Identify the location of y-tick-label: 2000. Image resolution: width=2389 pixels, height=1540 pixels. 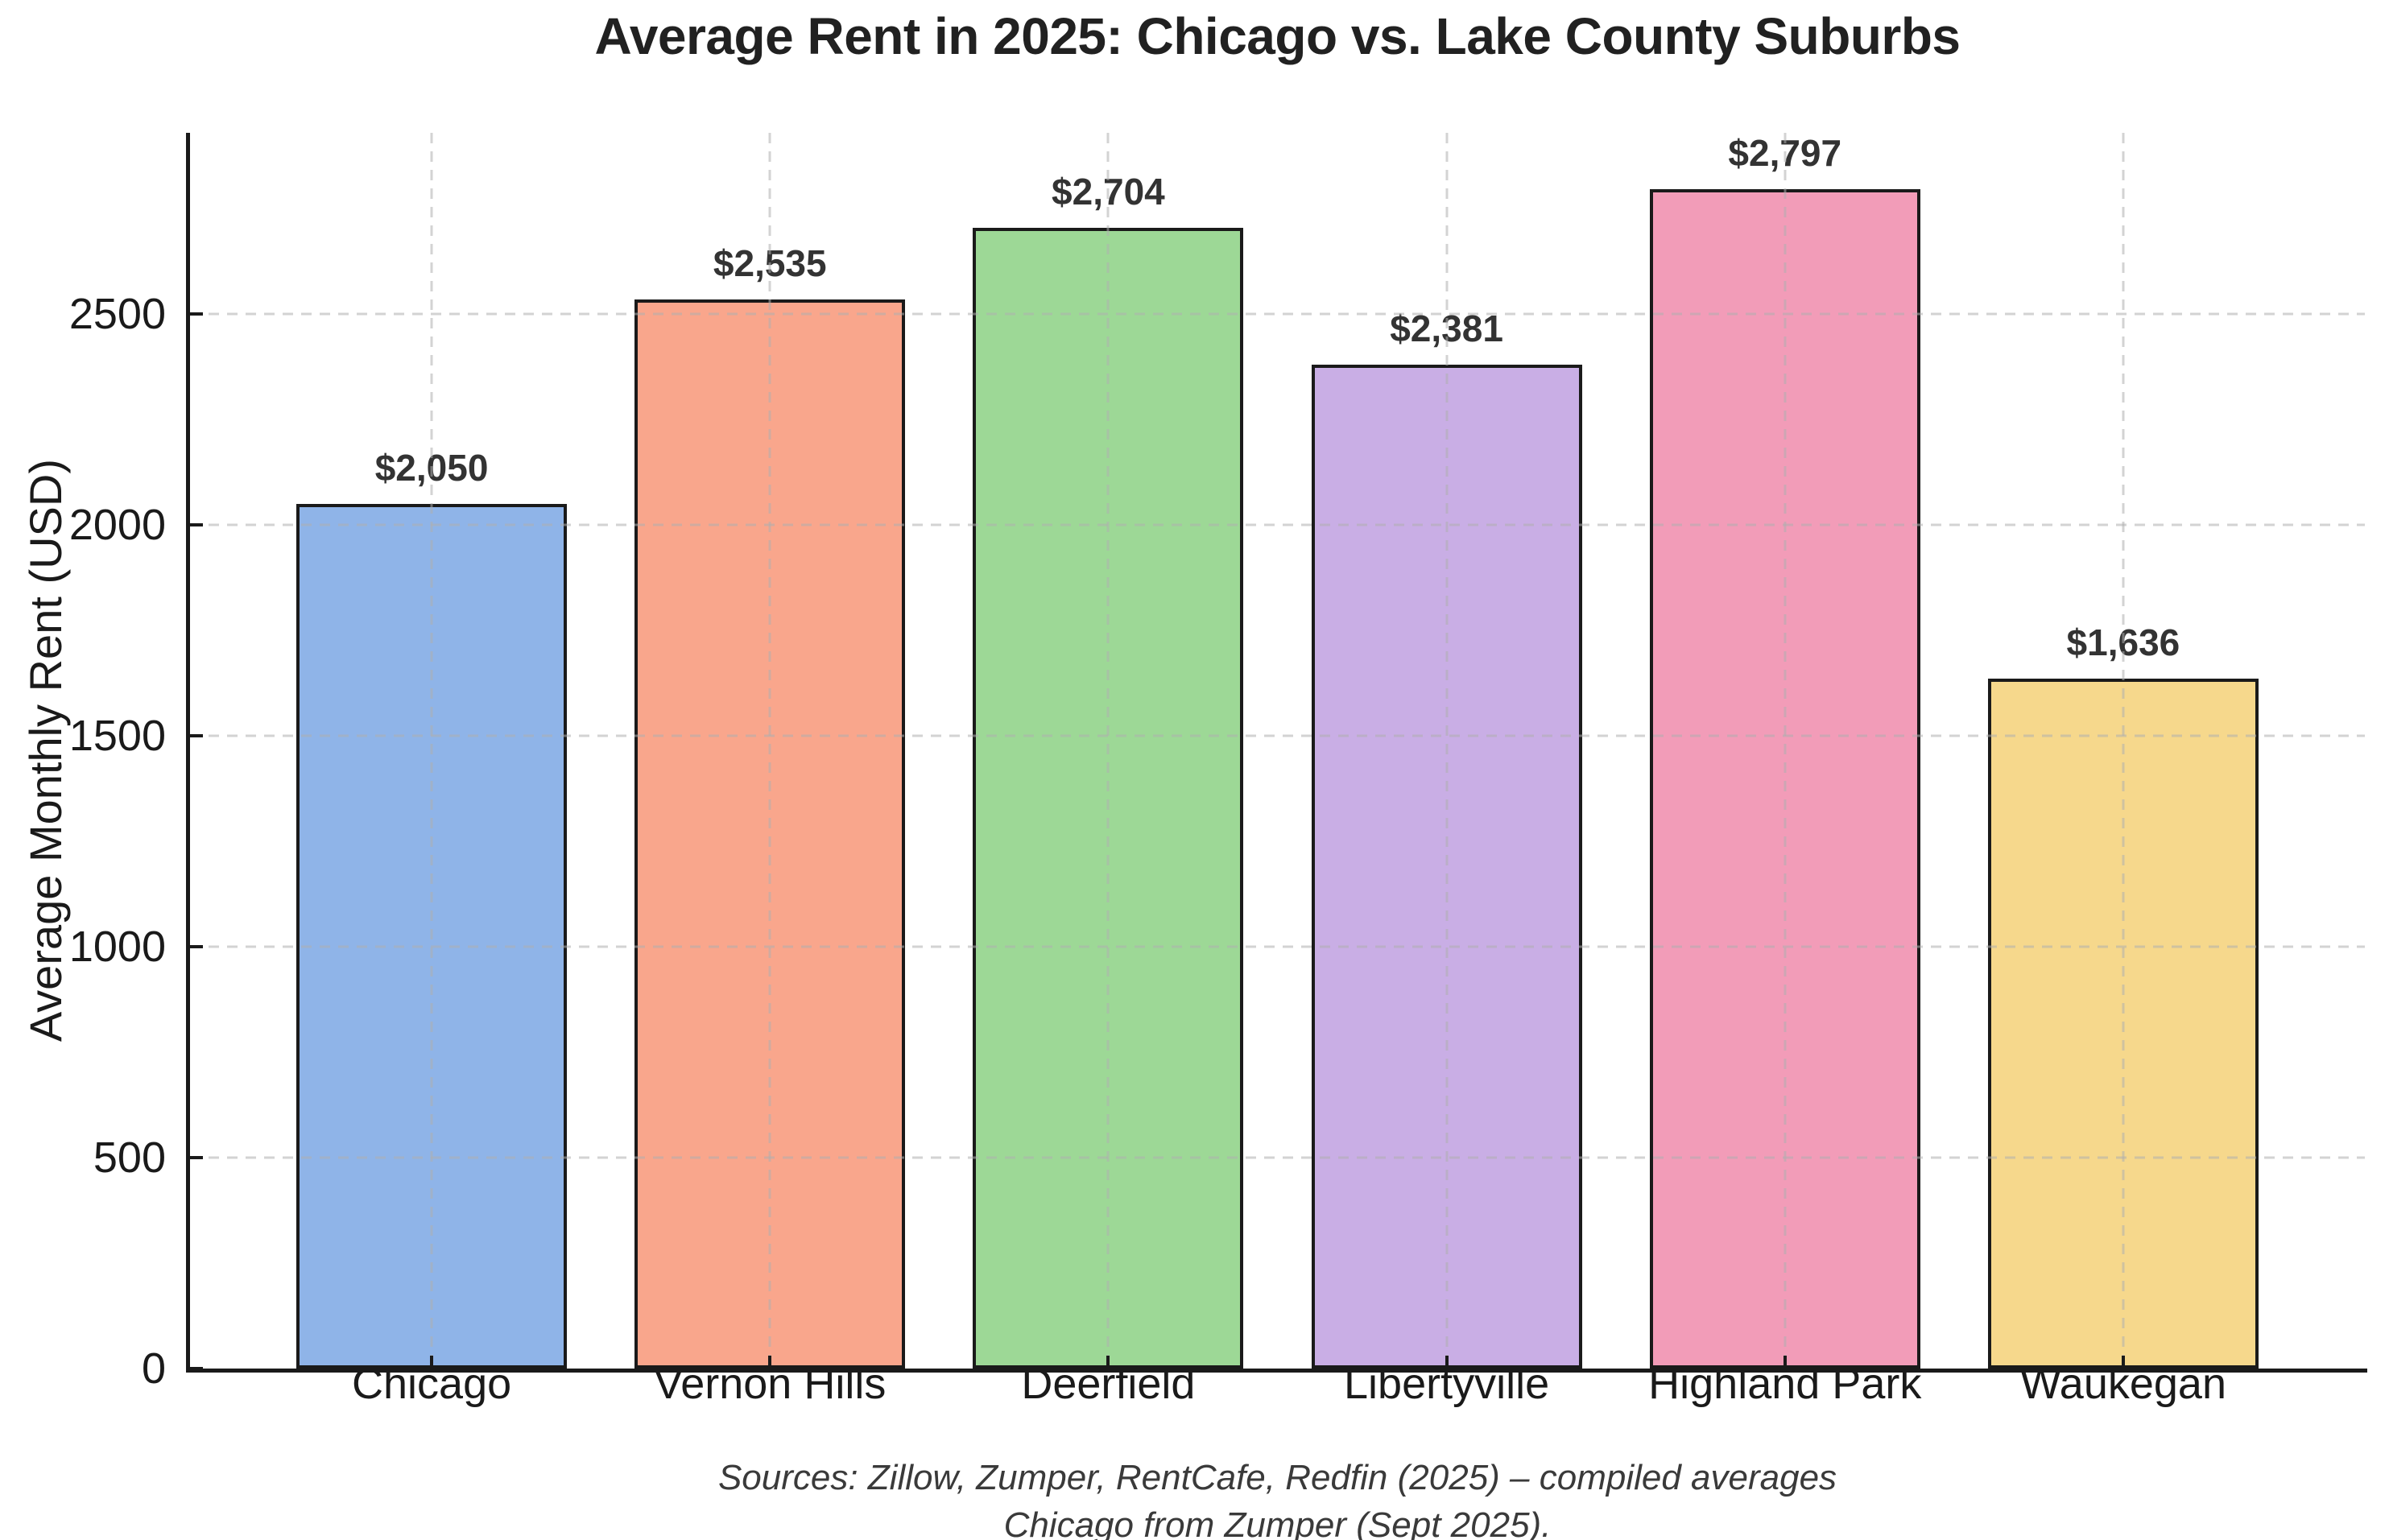
(117, 525).